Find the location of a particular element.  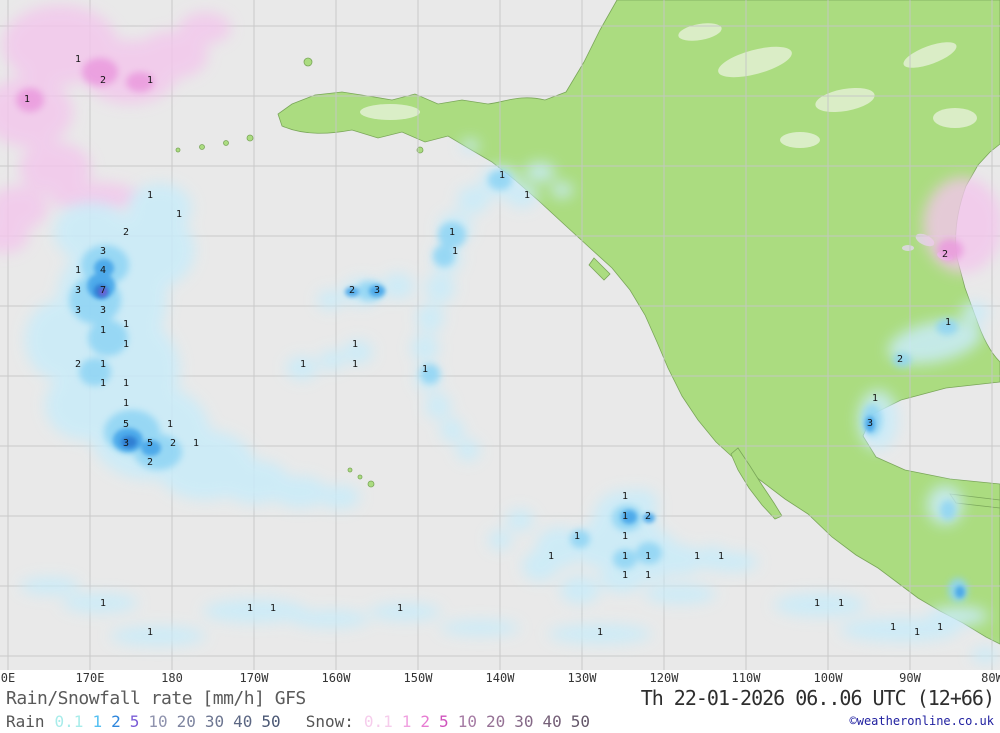

snow-legend-label: Snow: is located at coordinates (329, 721).